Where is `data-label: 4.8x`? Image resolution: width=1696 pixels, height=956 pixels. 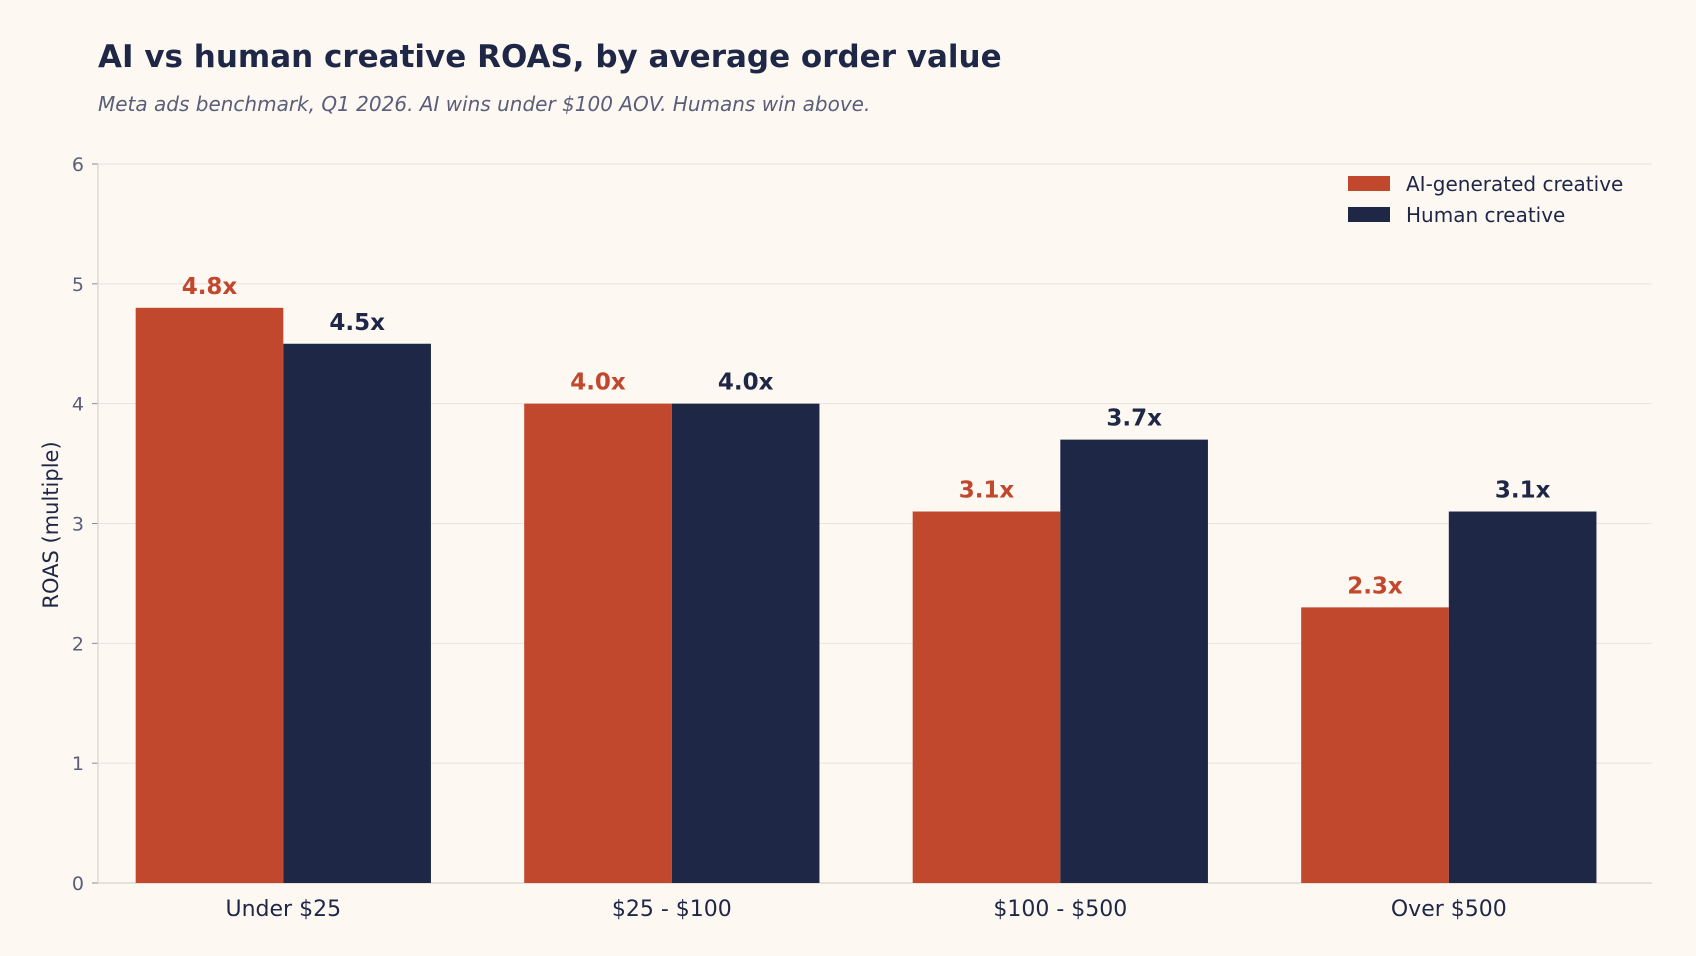
data-label: 4.8x is located at coordinates (210, 287).